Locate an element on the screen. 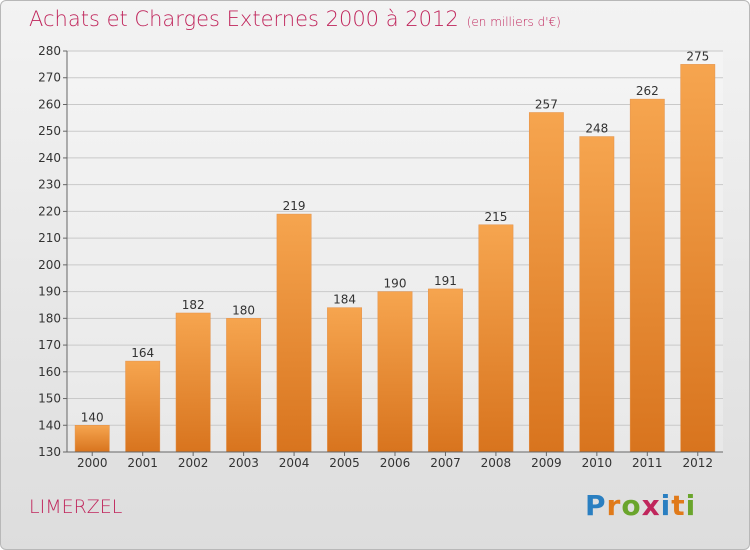 The width and height of the screenshot is (750, 550). data-label: 184 is located at coordinates (344, 300).